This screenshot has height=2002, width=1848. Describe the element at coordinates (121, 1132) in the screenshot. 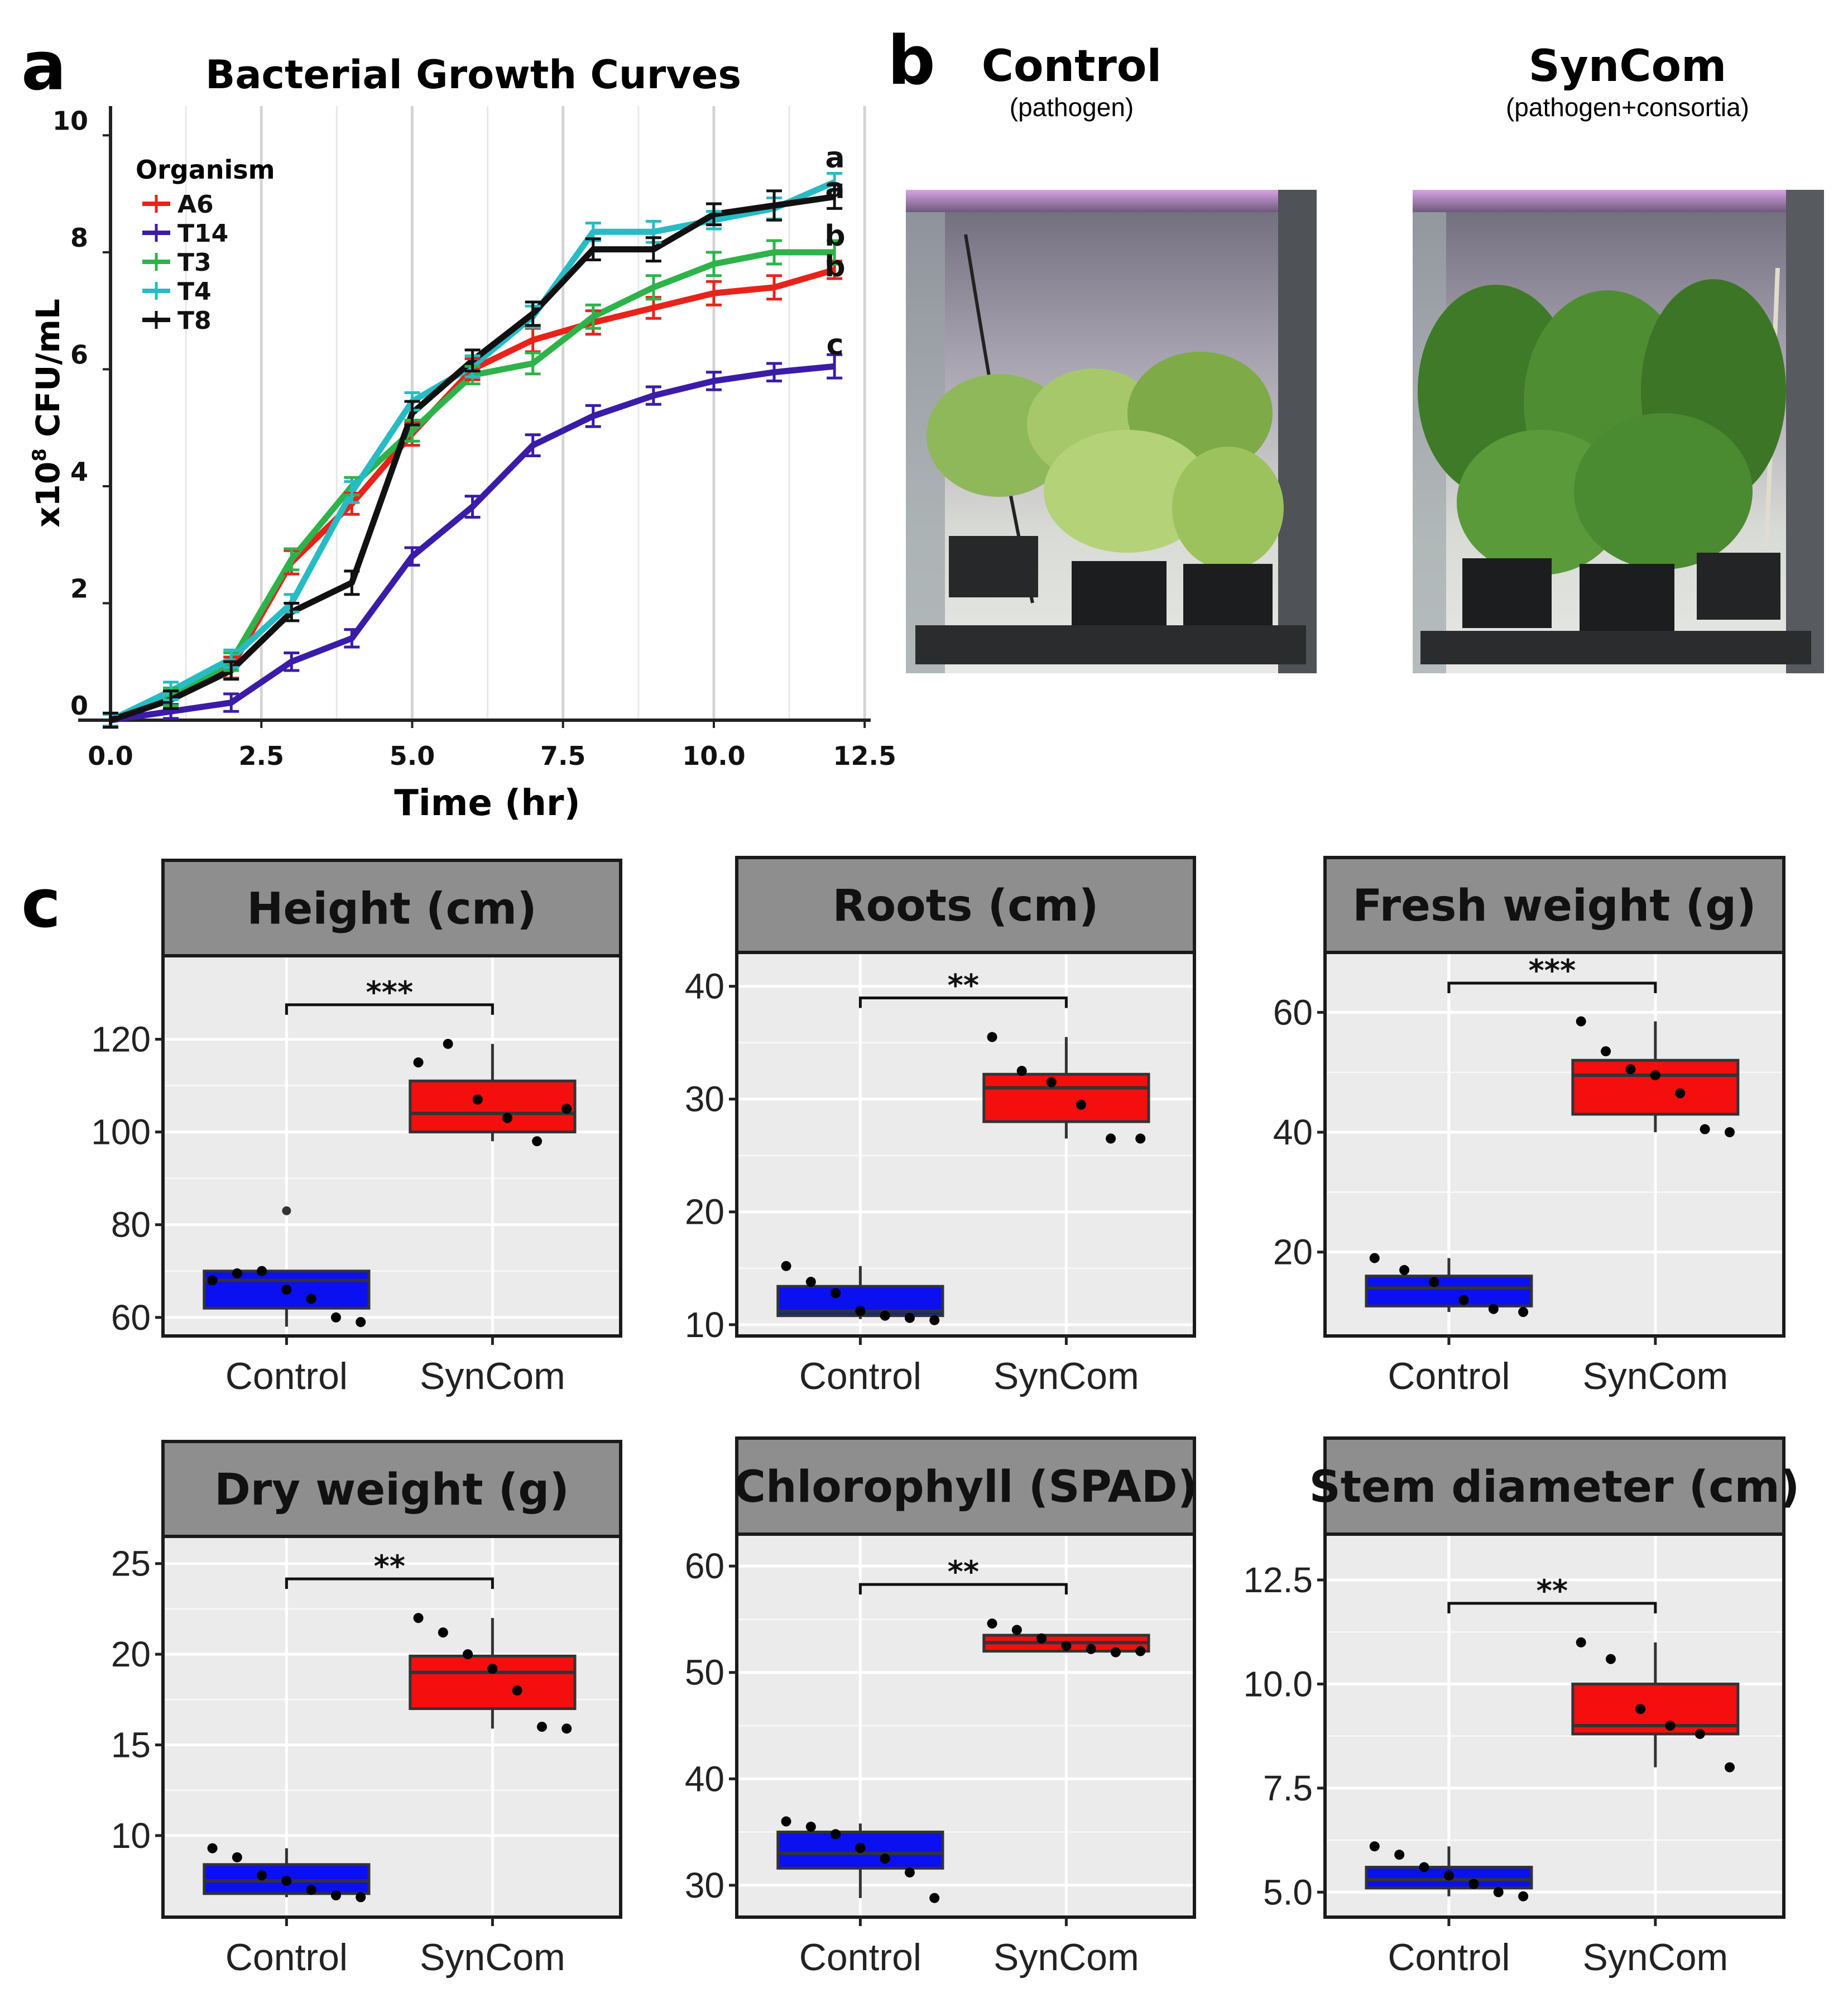

I see `y-tick-label: 100` at that location.